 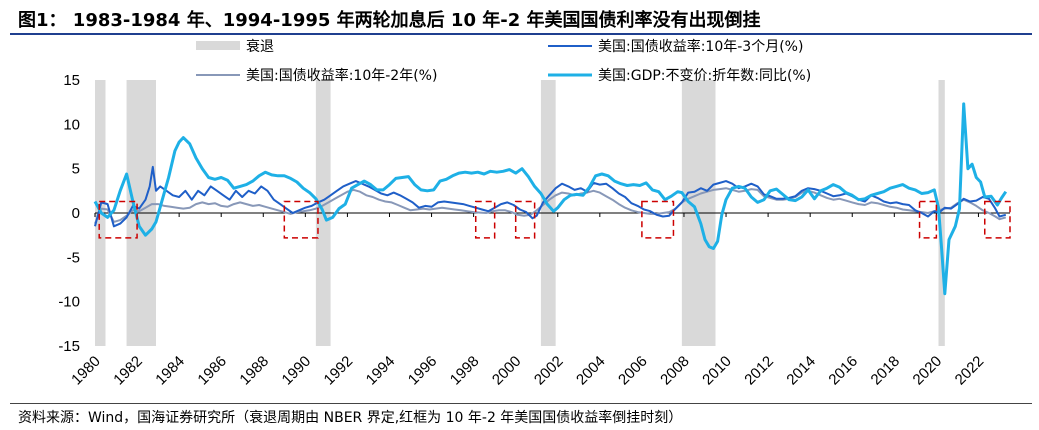 What do you see at coordinates (71, 124) in the screenshot?
I see `y-tick-label: 10` at bounding box center [71, 124].